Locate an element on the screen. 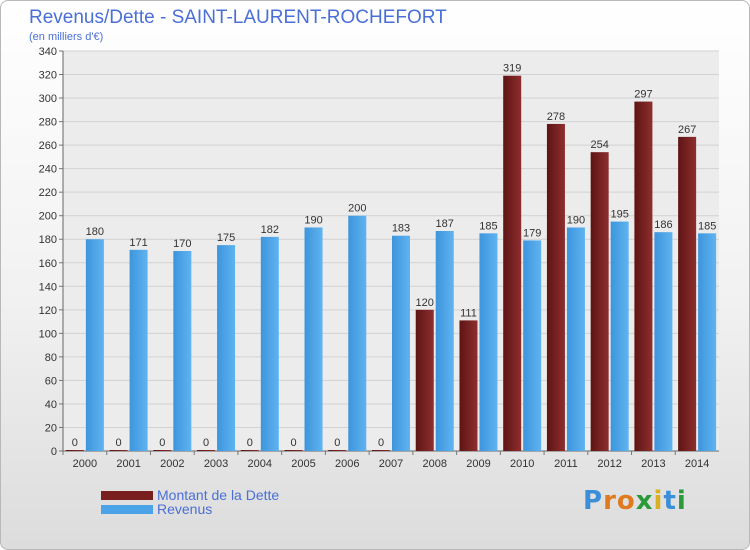  y-tick-label: 80 is located at coordinates (51, 358).